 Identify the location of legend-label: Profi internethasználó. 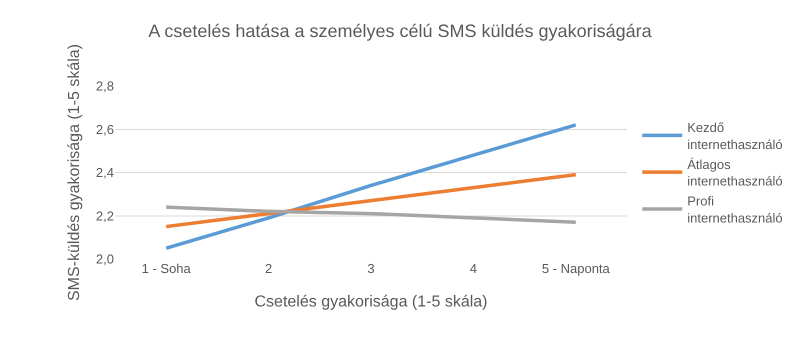
(735, 210).